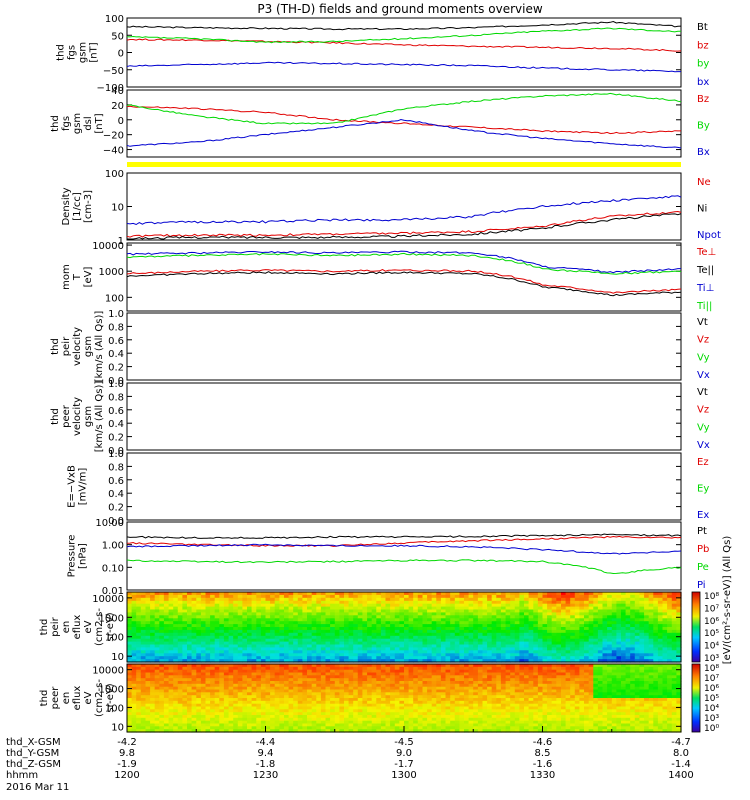 Image resolution: width=750 pixels, height=800 pixels. What do you see at coordinates (703, 126) in the screenshot?
I see `legend-by: By` at bounding box center [703, 126].